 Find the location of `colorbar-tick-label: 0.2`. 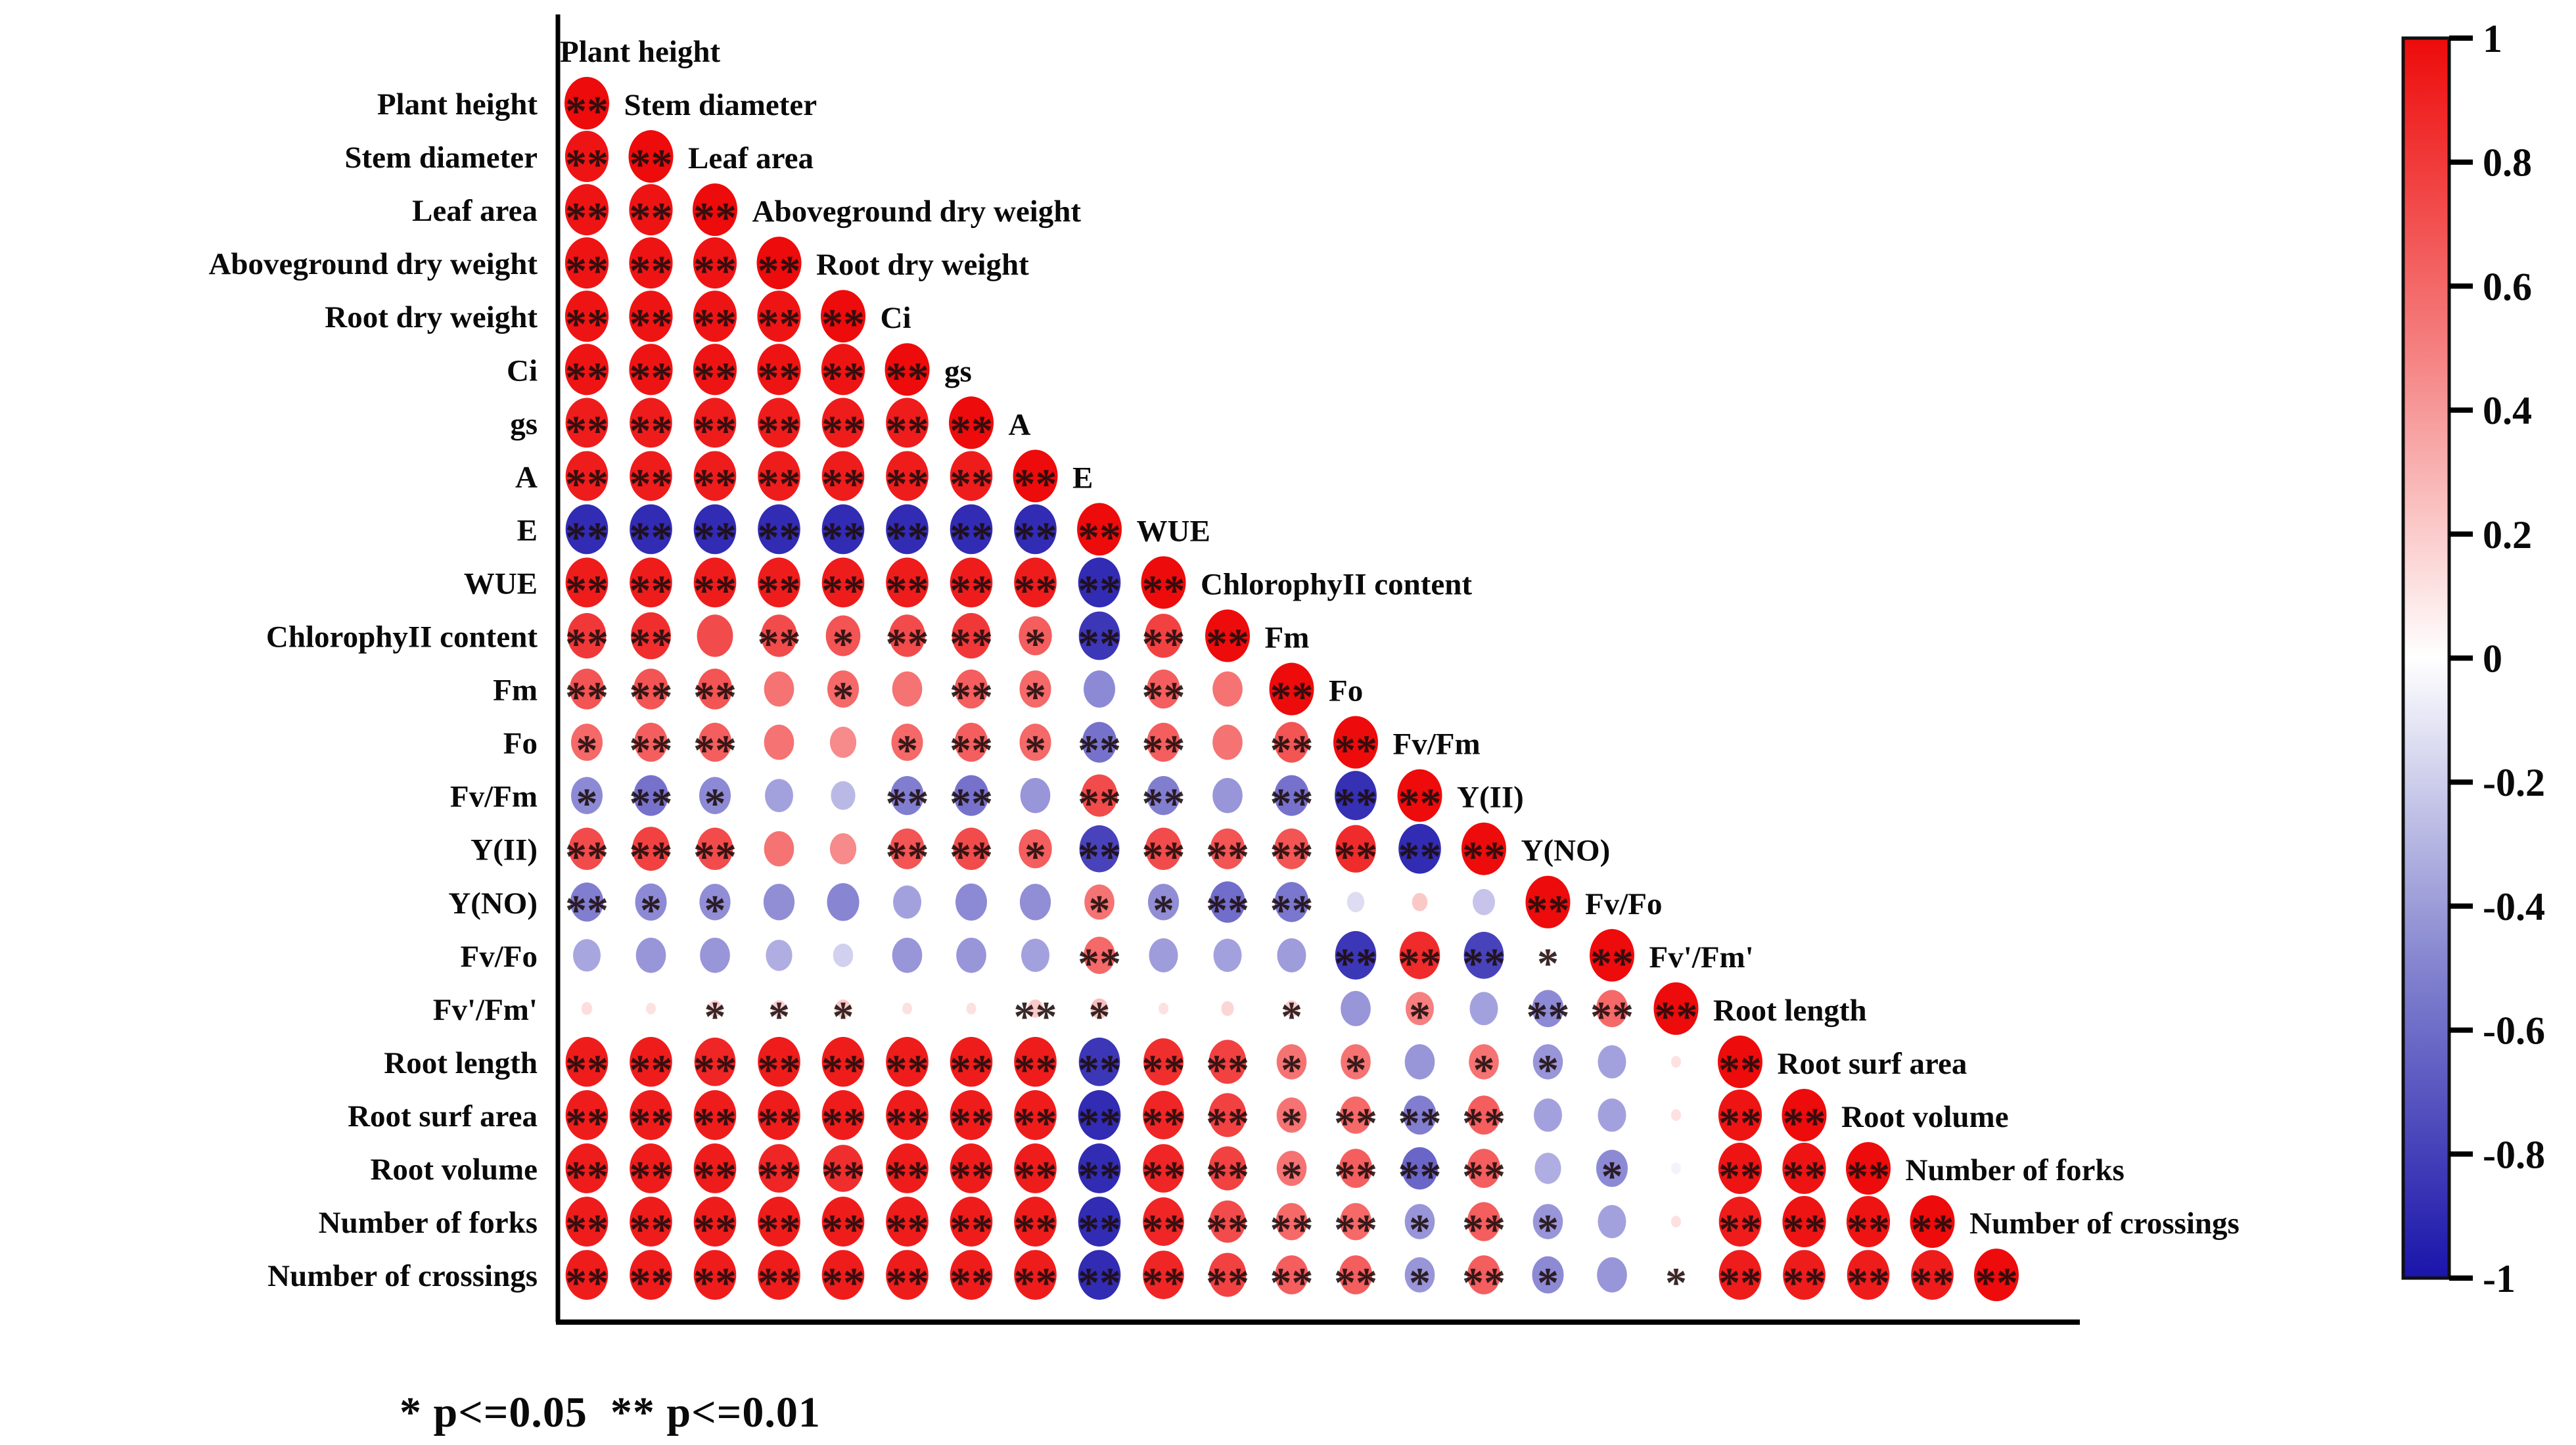

colorbar-tick-label: 0.2 is located at coordinates (2507, 535).